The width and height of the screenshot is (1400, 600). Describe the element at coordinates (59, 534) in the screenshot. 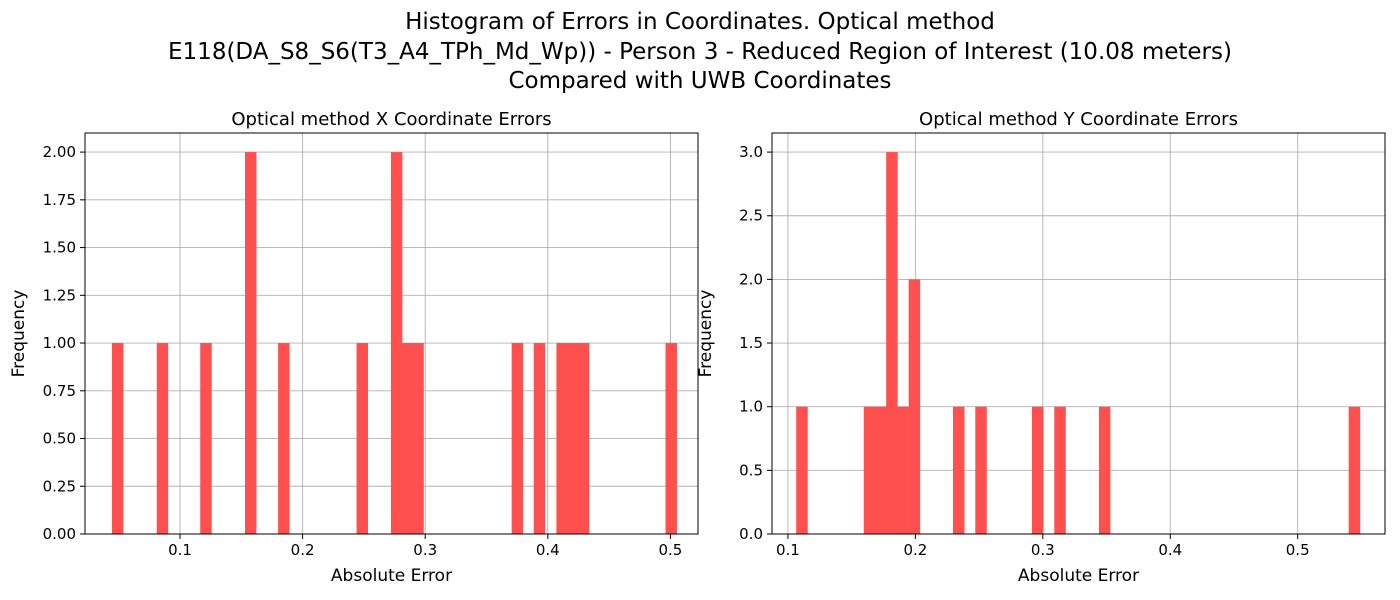

I see `y-tick-label: 0.00` at that location.